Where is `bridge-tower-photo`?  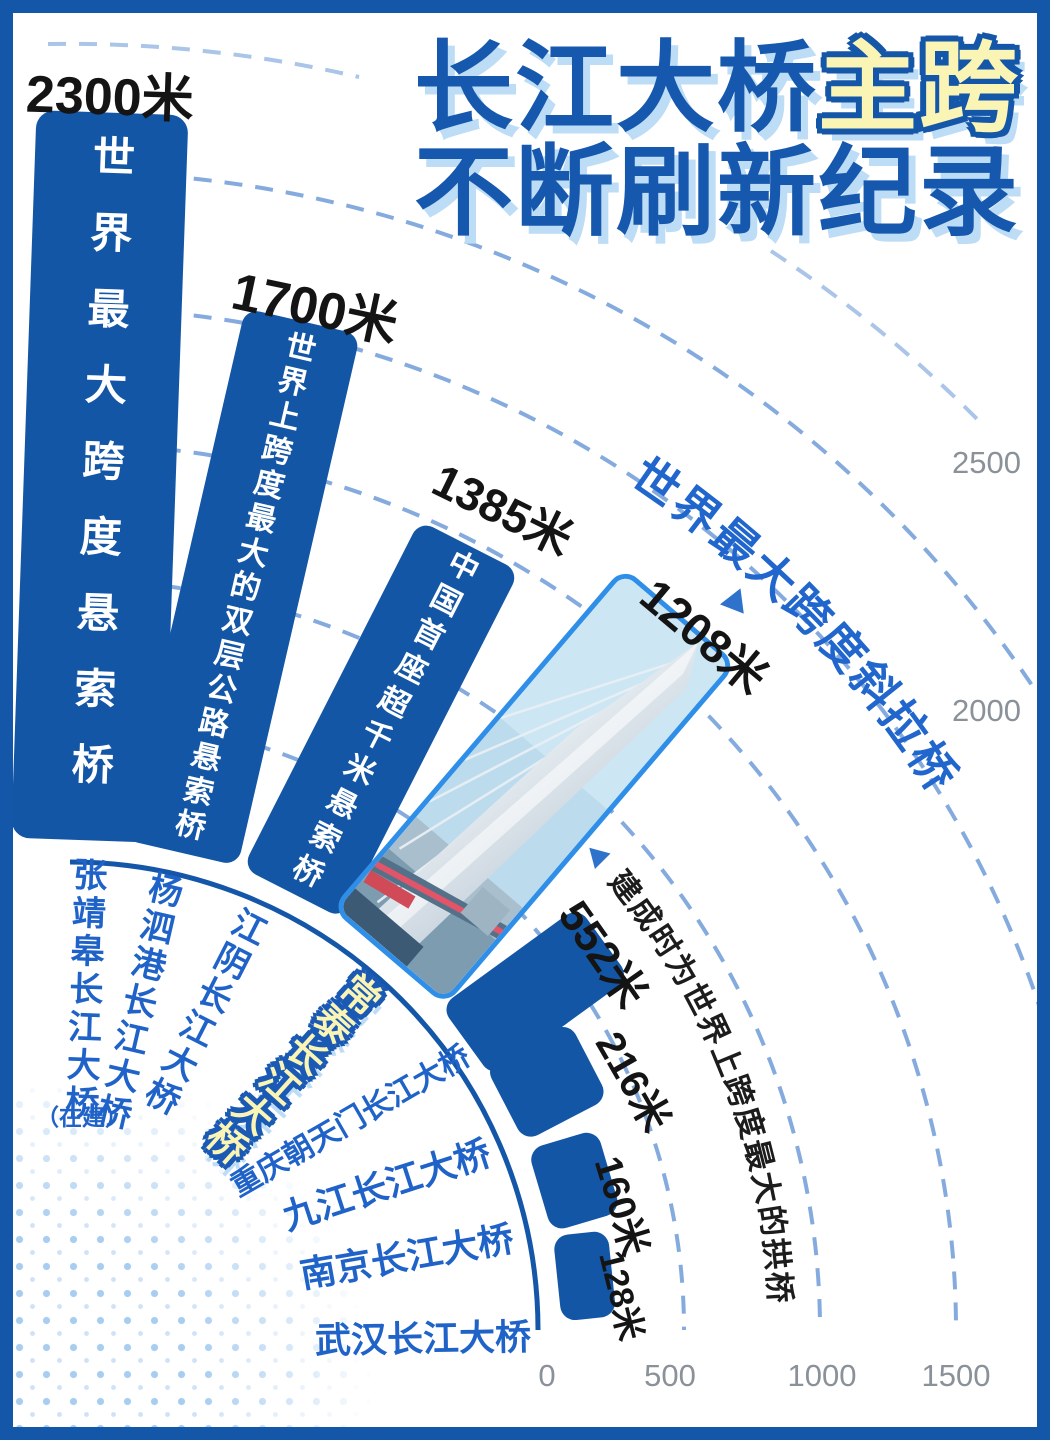 bridge-tower-photo is located at coordinates (534, 786).